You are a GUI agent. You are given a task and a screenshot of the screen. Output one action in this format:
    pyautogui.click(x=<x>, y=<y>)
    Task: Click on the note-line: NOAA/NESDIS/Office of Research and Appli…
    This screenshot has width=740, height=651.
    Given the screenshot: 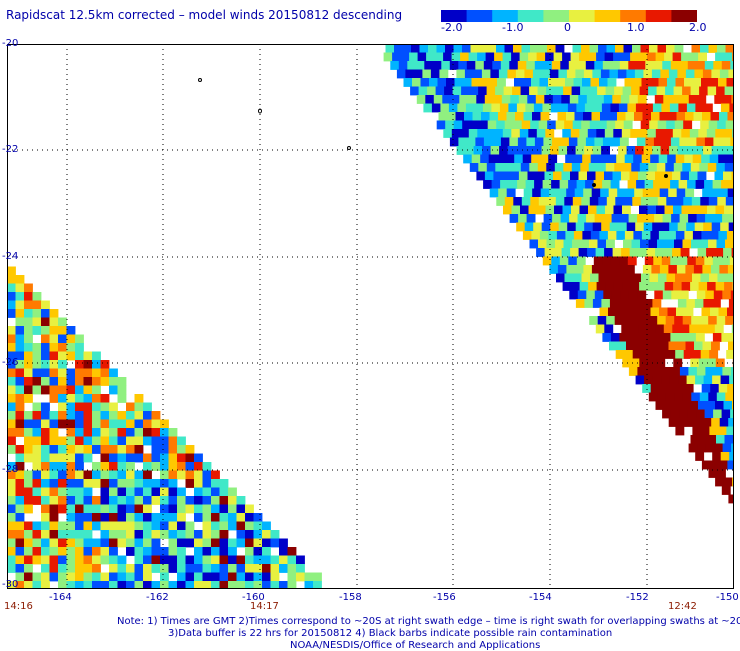 What is the action you would take?
    pyautogui.click(x=415, y=645)
    